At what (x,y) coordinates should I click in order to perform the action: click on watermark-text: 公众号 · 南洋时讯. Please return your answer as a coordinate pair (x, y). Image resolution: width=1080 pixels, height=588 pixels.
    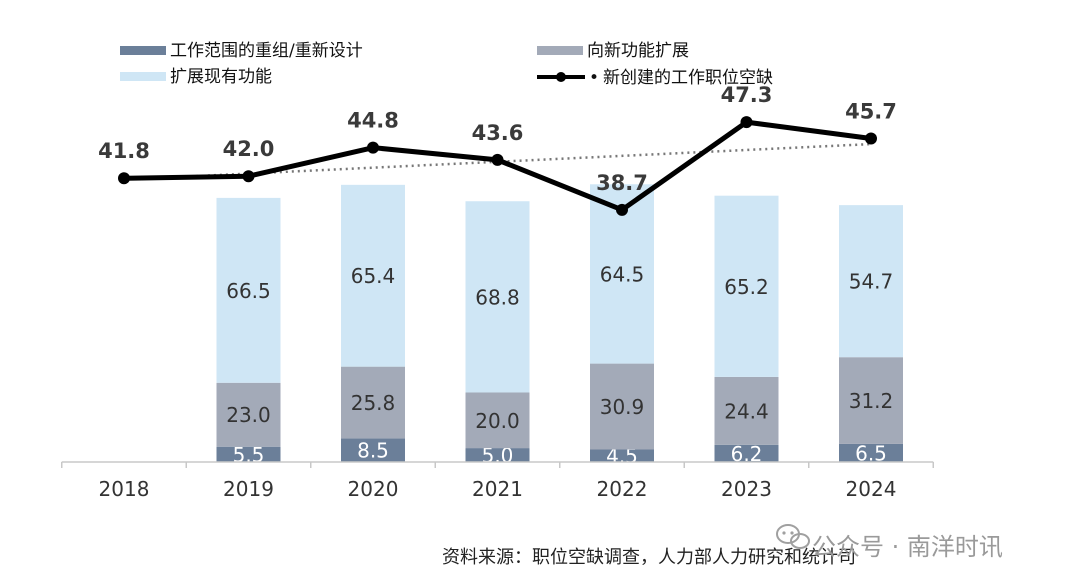
    Looking at the image, I should click on (907, 547).